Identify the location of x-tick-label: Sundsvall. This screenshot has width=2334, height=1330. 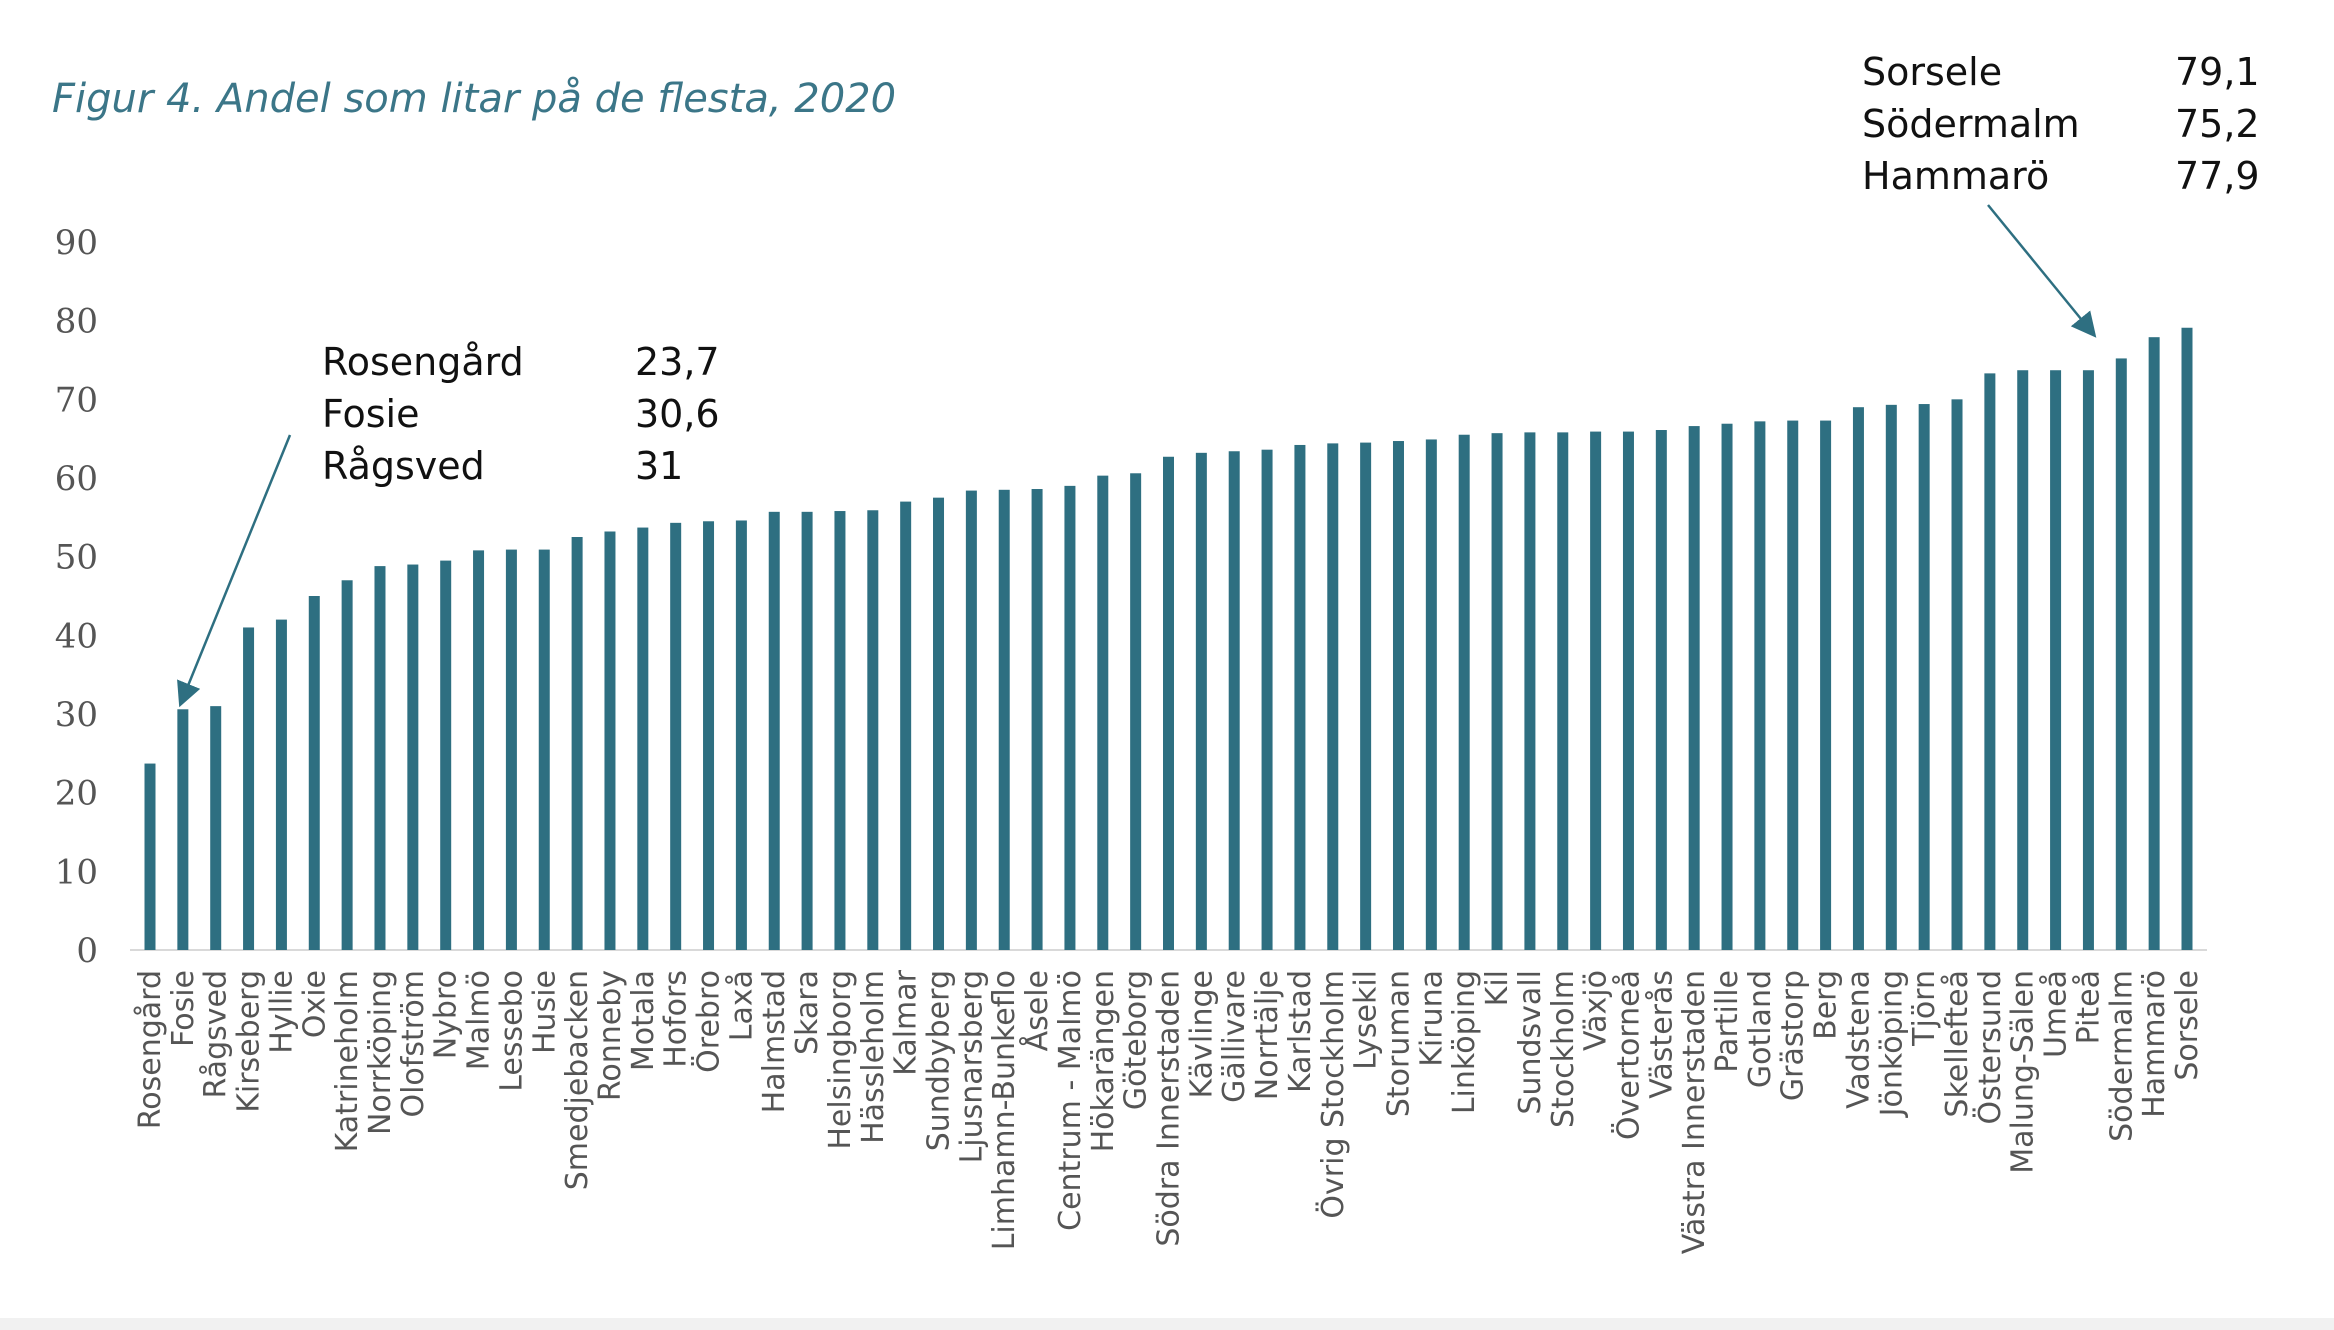
(1530, 1042).